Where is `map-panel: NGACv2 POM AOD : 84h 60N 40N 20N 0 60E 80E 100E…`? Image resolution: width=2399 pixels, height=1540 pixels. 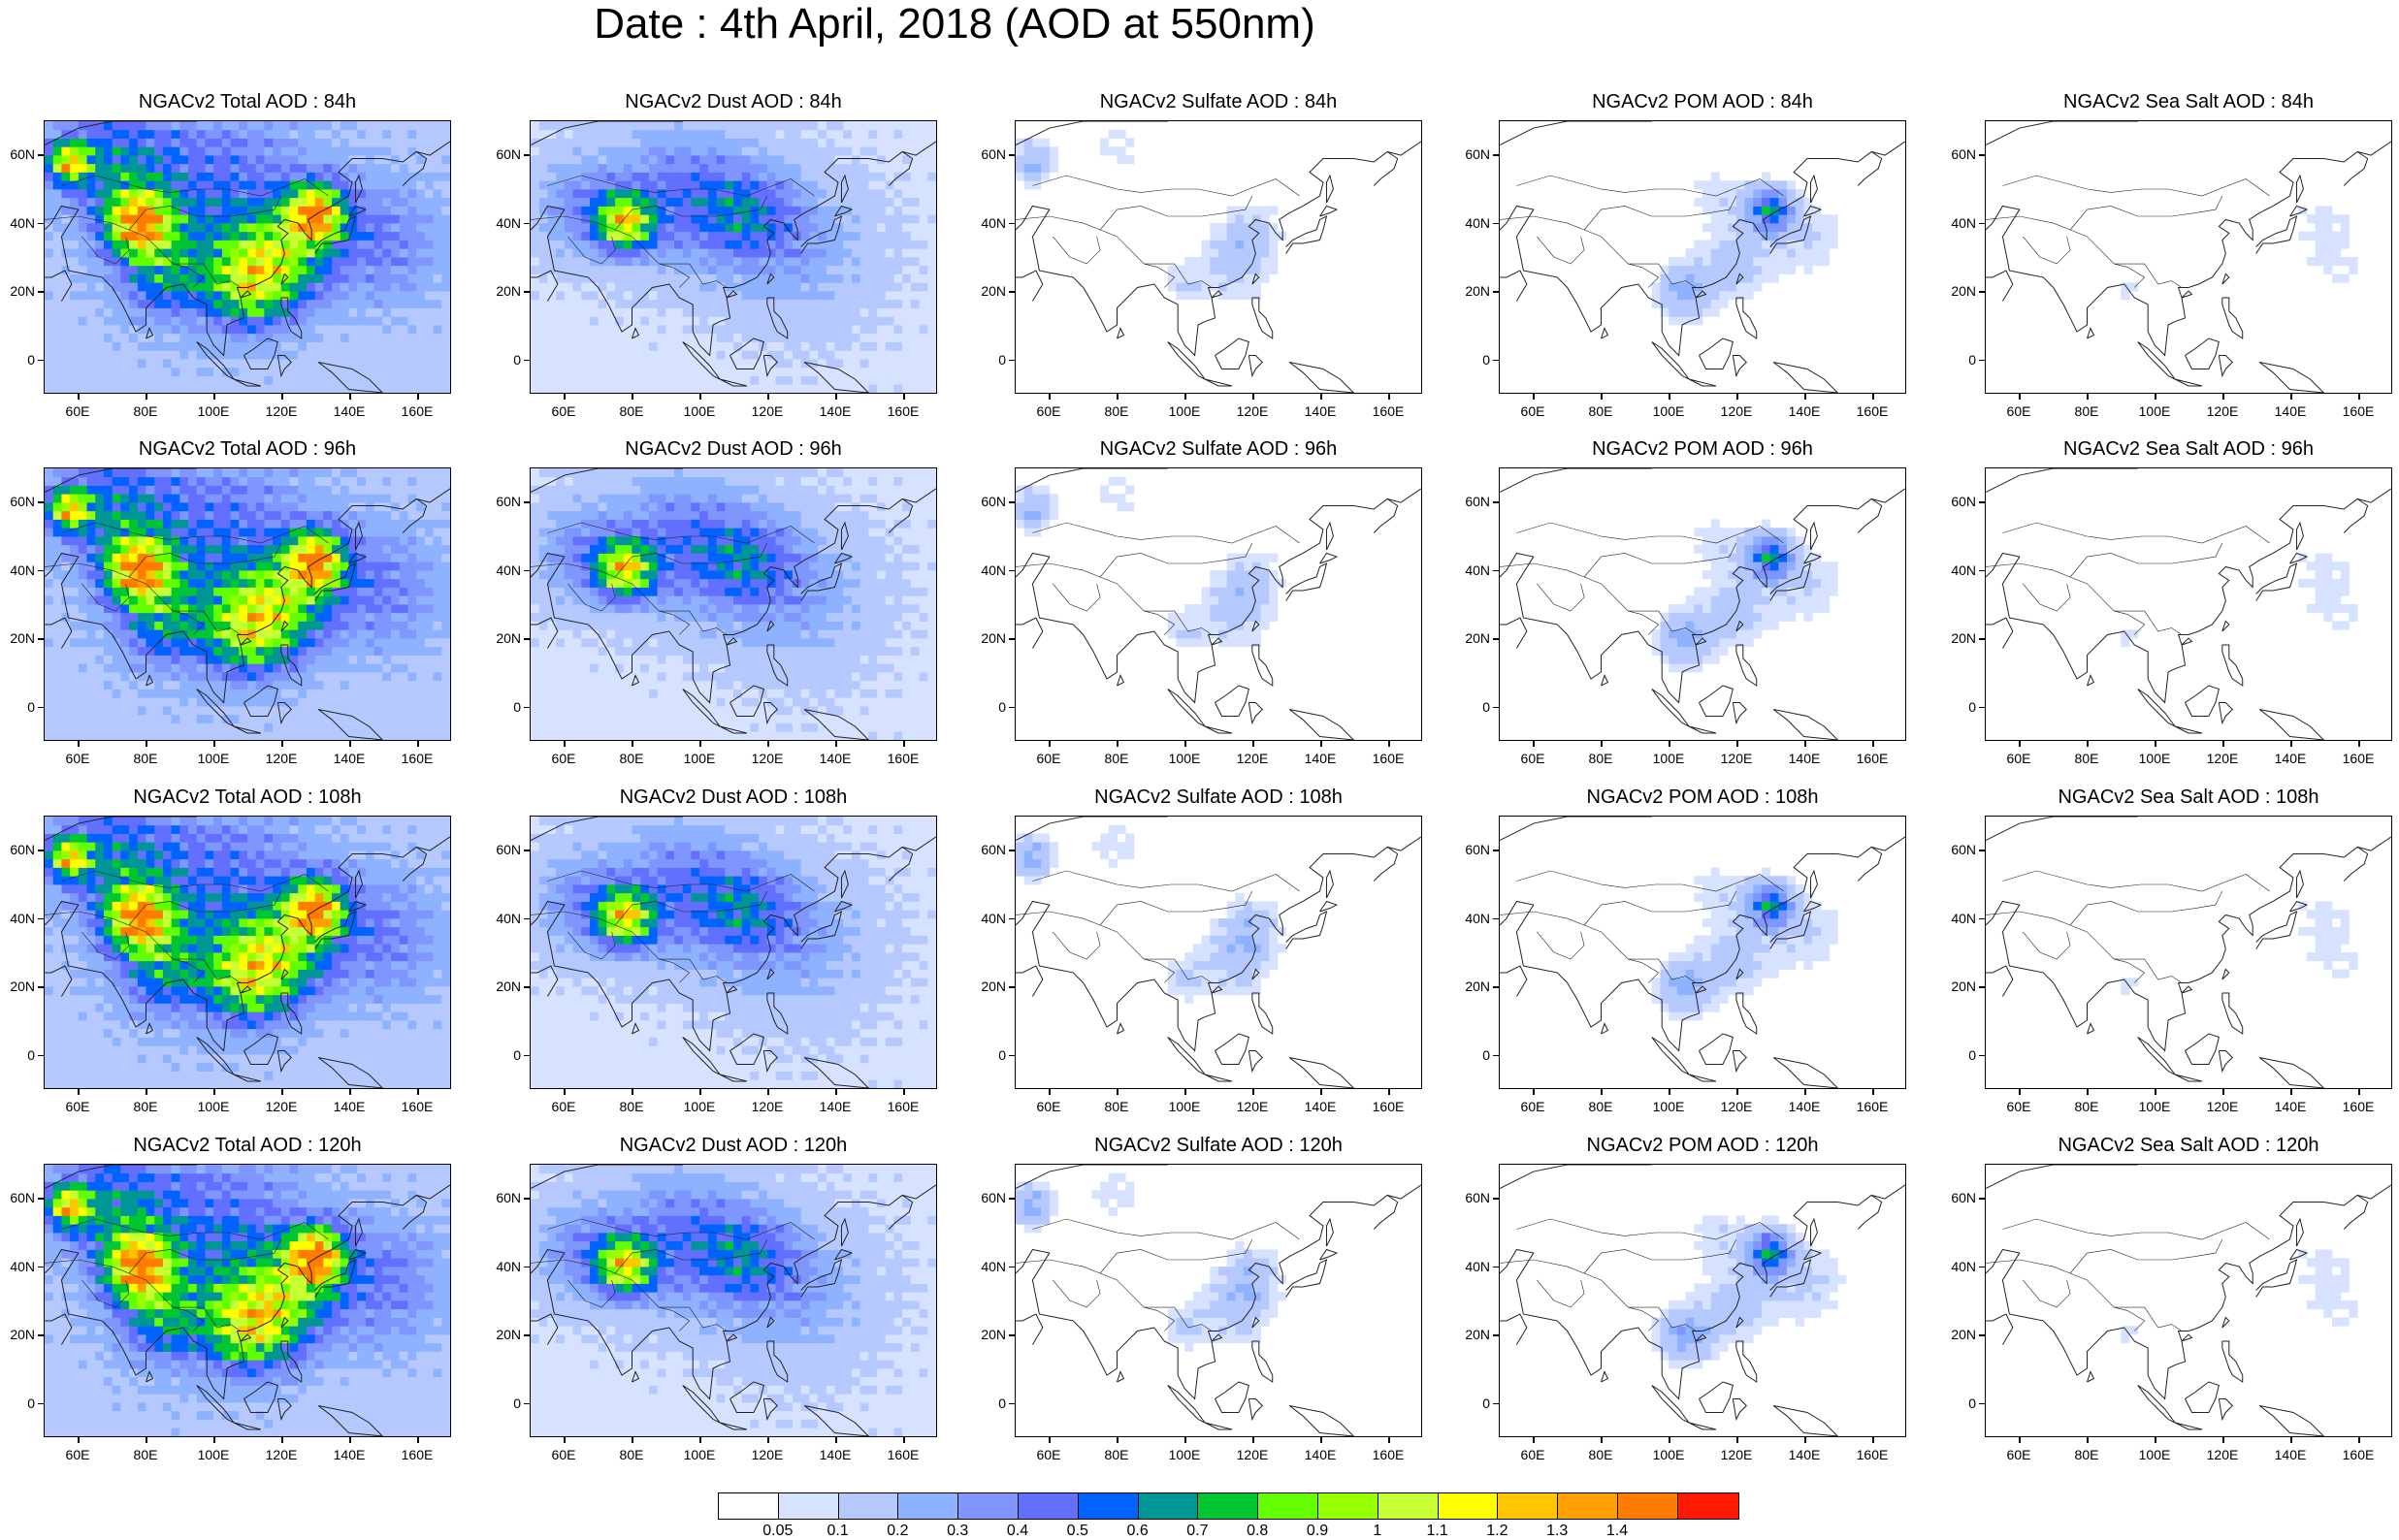 map-panel: NGACv2 POM AOD : 84h 60N 40N 20N 0 60E 80E 100E… is located at coordinates (1688, 262).